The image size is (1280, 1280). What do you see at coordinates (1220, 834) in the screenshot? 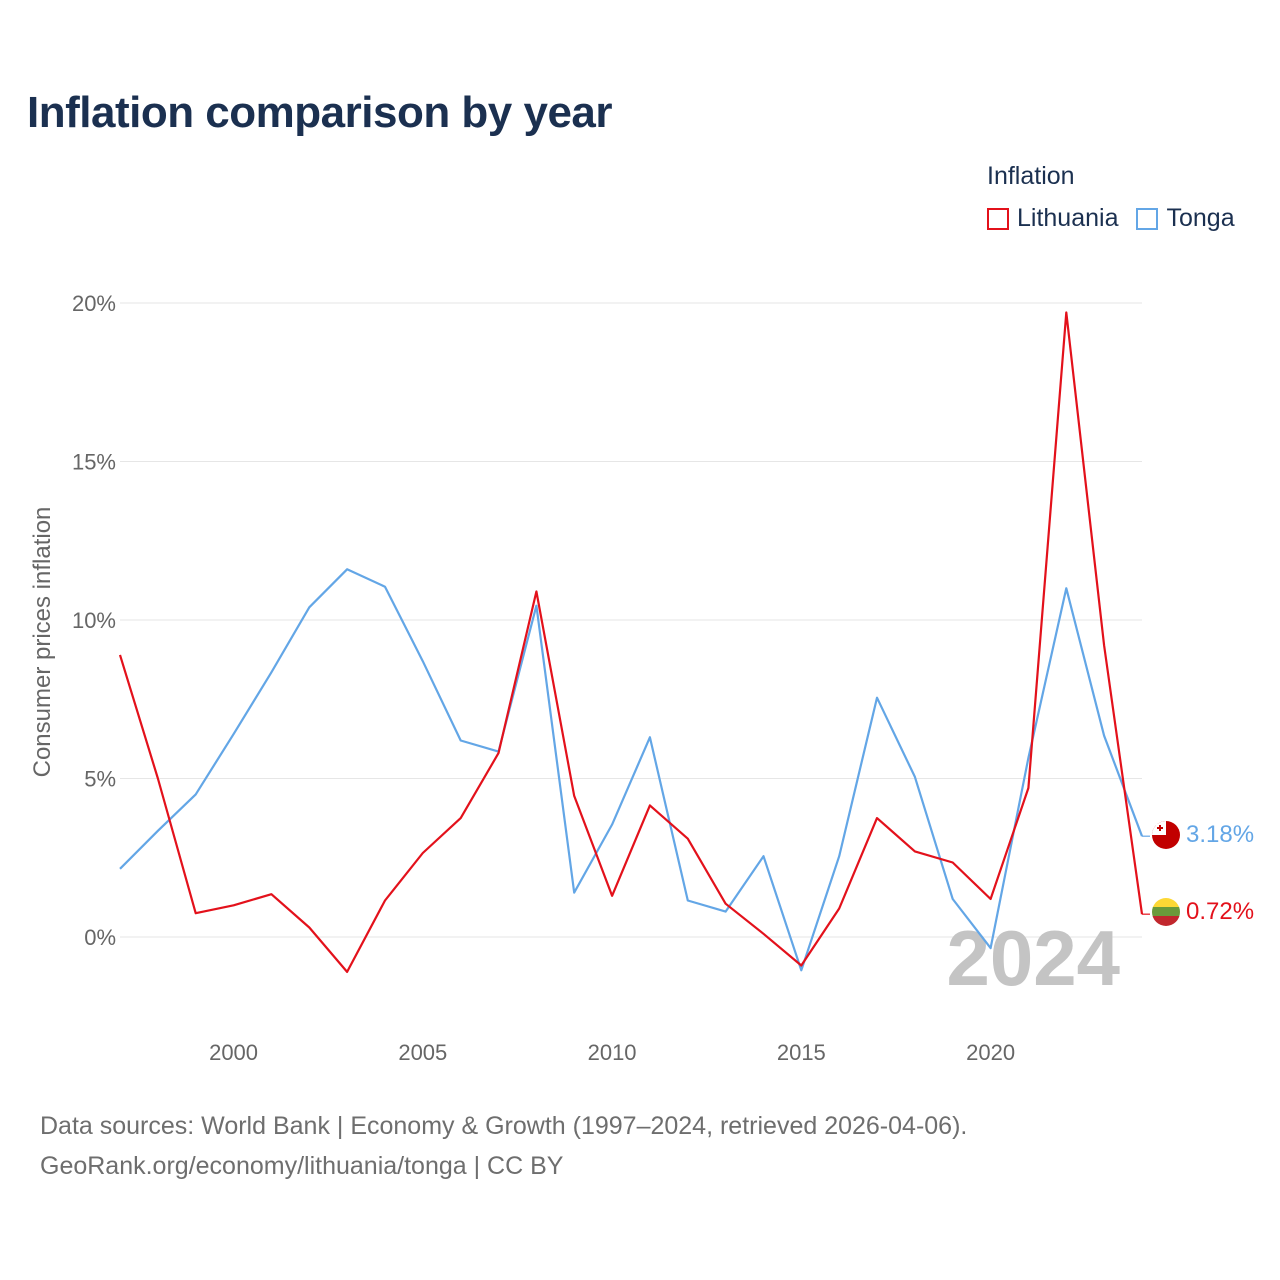
I see `end-label-tonga: 3.18%` at bounding box center [1220, 834].